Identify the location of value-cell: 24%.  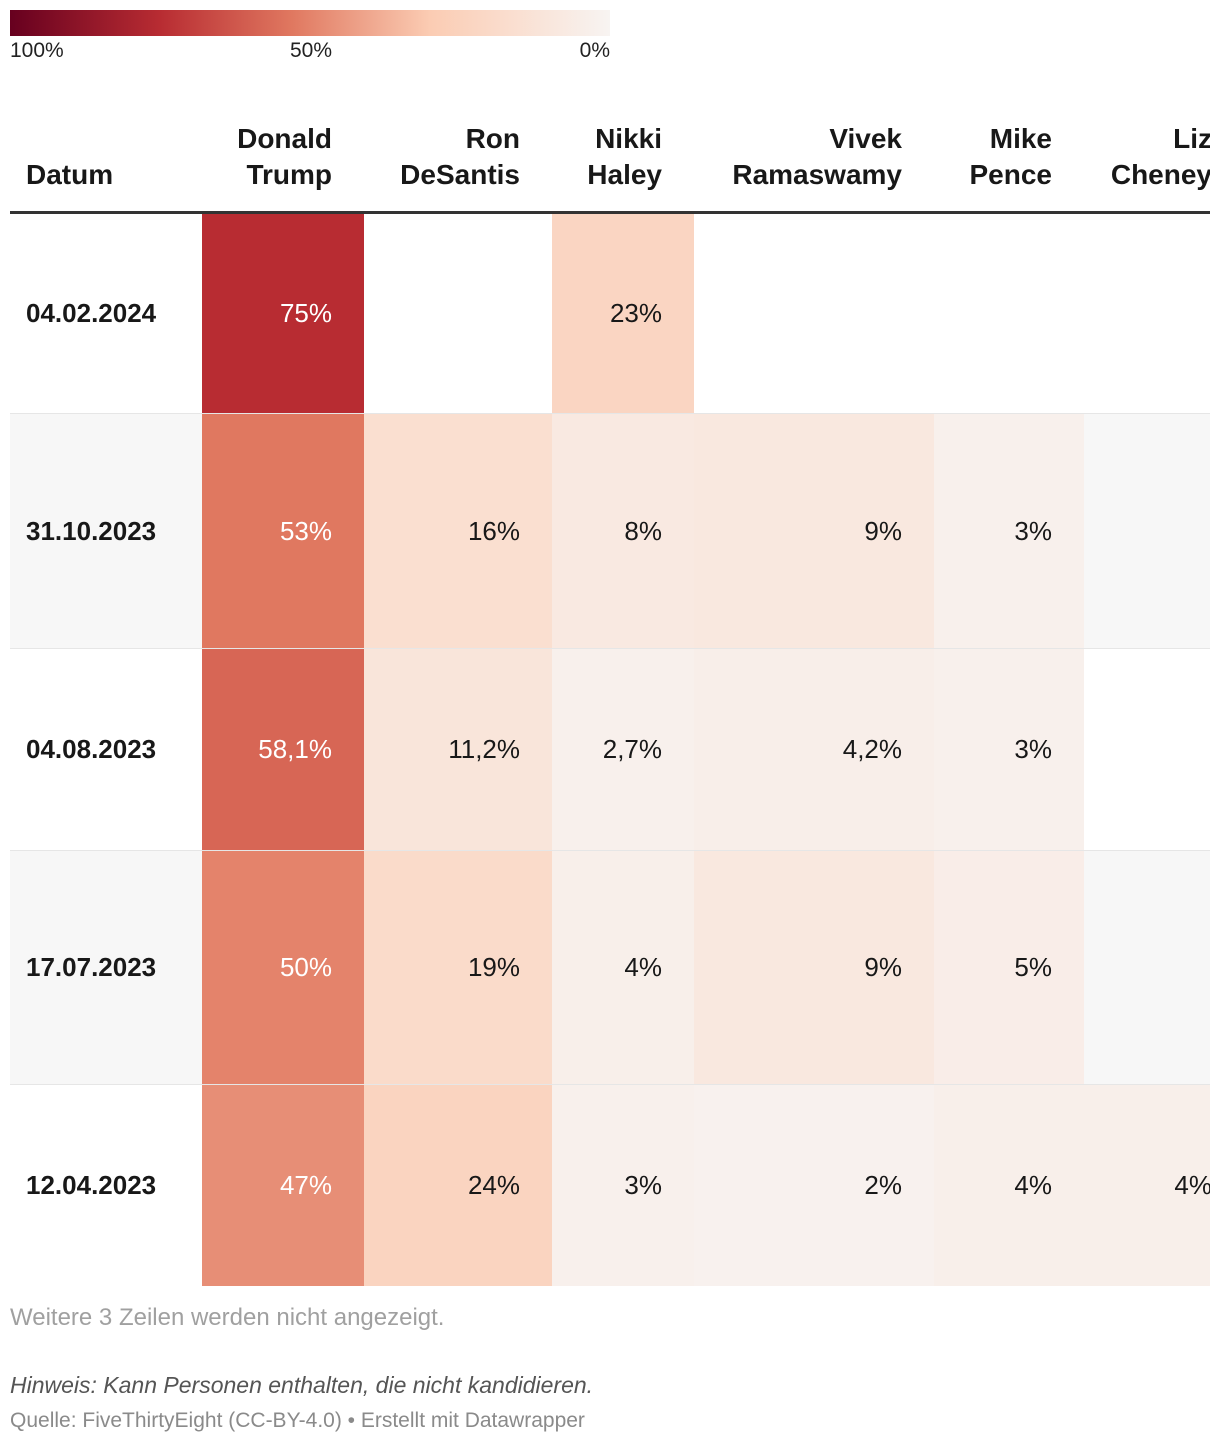
(458, 1185).